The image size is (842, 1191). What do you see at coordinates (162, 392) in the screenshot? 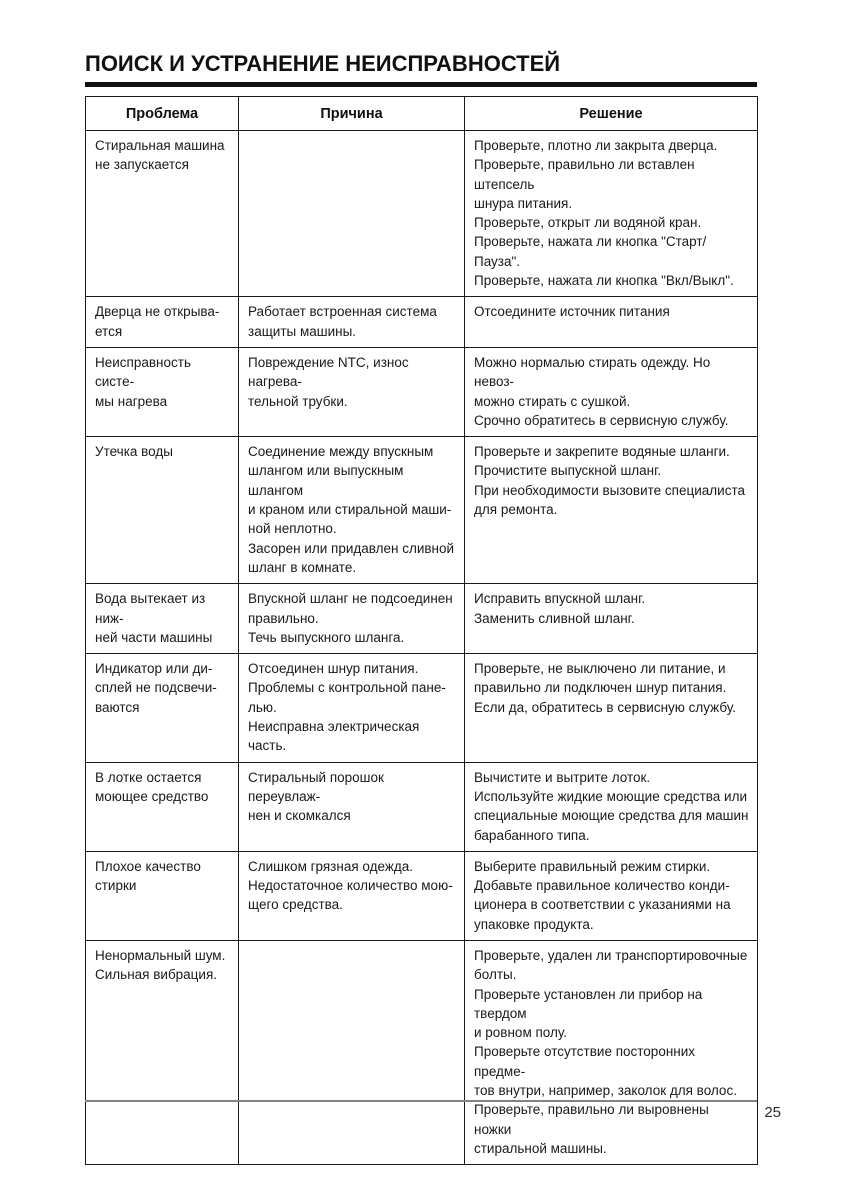
I see `cell-problem: Неисправность систе- мы нагрева` at bounding box center [162, 392].